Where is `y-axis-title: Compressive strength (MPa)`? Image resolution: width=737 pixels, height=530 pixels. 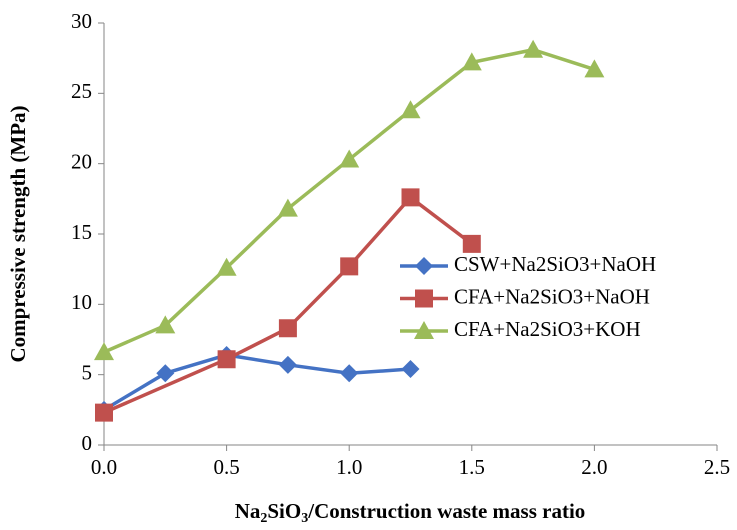 y-axis-title: Compressive strength (MPa) is located at coordinates (18, 233).